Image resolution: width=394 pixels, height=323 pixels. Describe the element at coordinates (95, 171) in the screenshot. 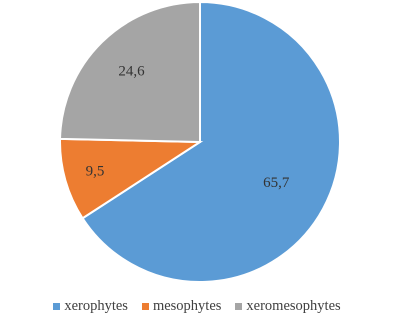

I see `data-label-mesophytes: 9,5` at that location.